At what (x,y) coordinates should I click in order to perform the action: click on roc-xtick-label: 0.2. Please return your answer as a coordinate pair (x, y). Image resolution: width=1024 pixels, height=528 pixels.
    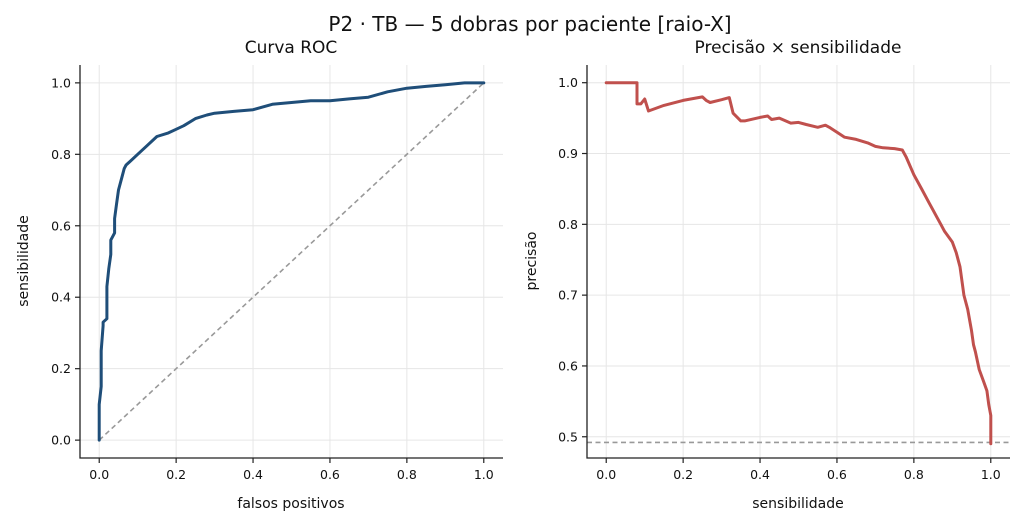
    Looking at the image, I should click on (176, 474).